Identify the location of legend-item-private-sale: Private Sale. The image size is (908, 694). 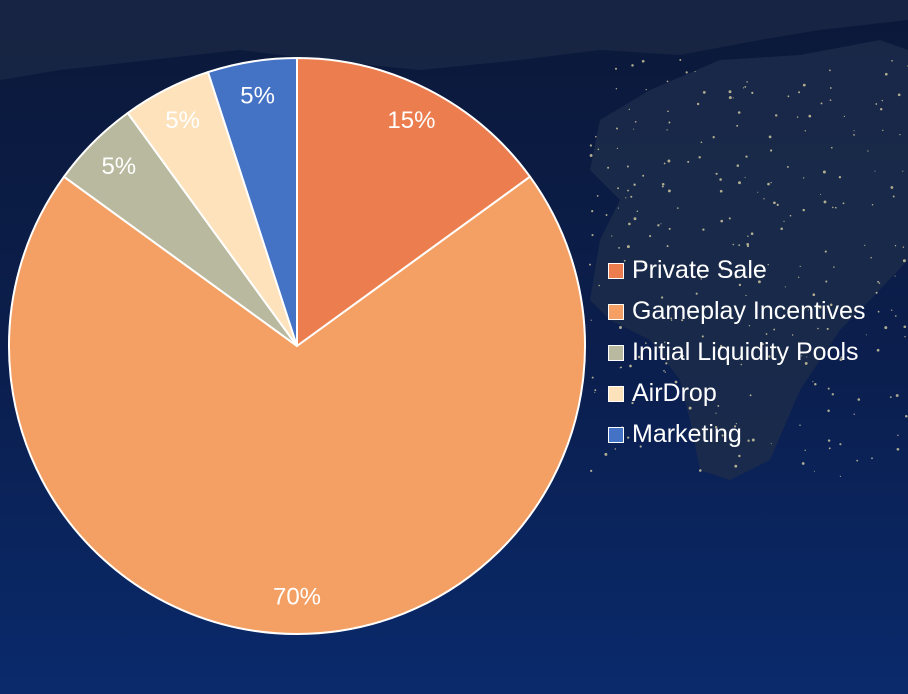
(736, 270).